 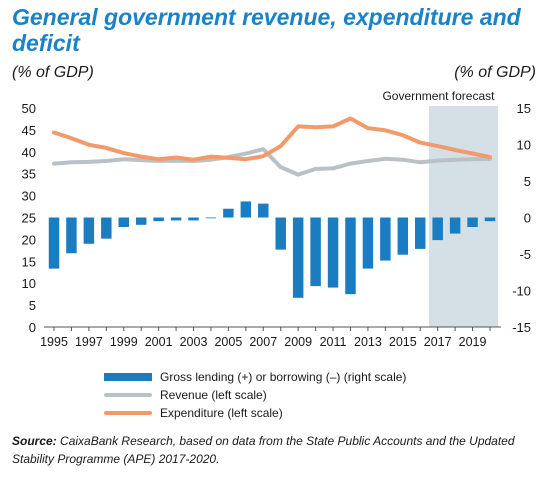 What do you see at coordinates (228, 342) in the screenshot?
I see `x-tick-label: 2005` at bounding box center [228, 342].